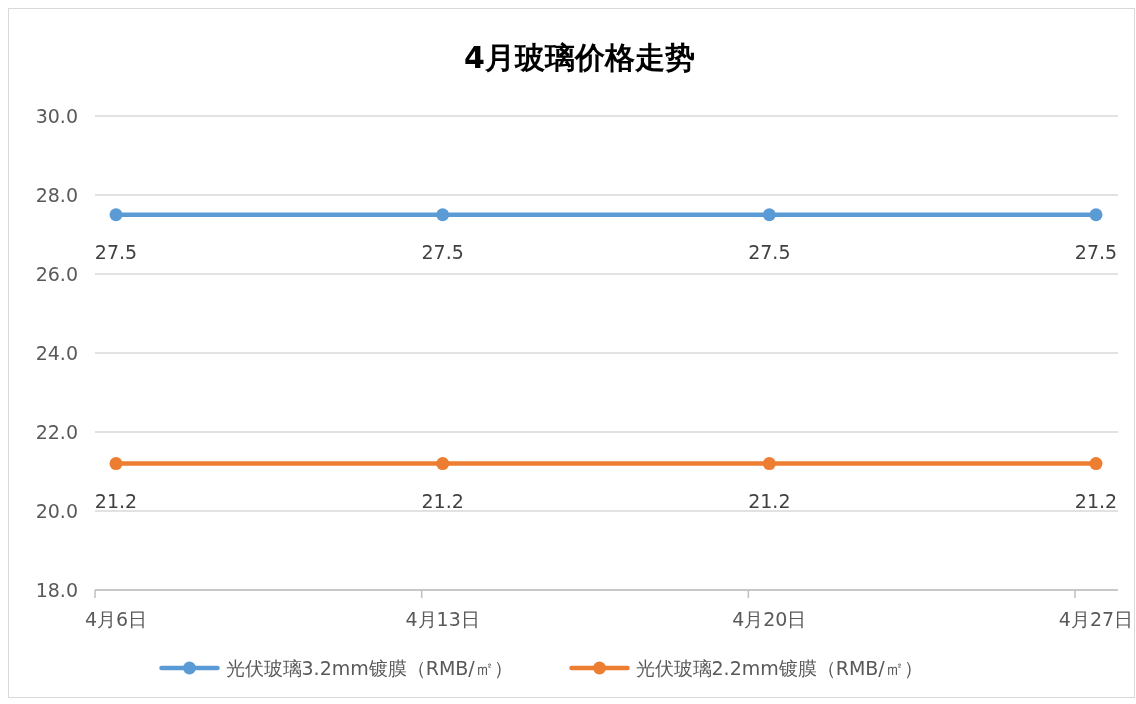 The image size is (1136, 704). I want to click on y-tick-label: 30.0, so click(56, 116).